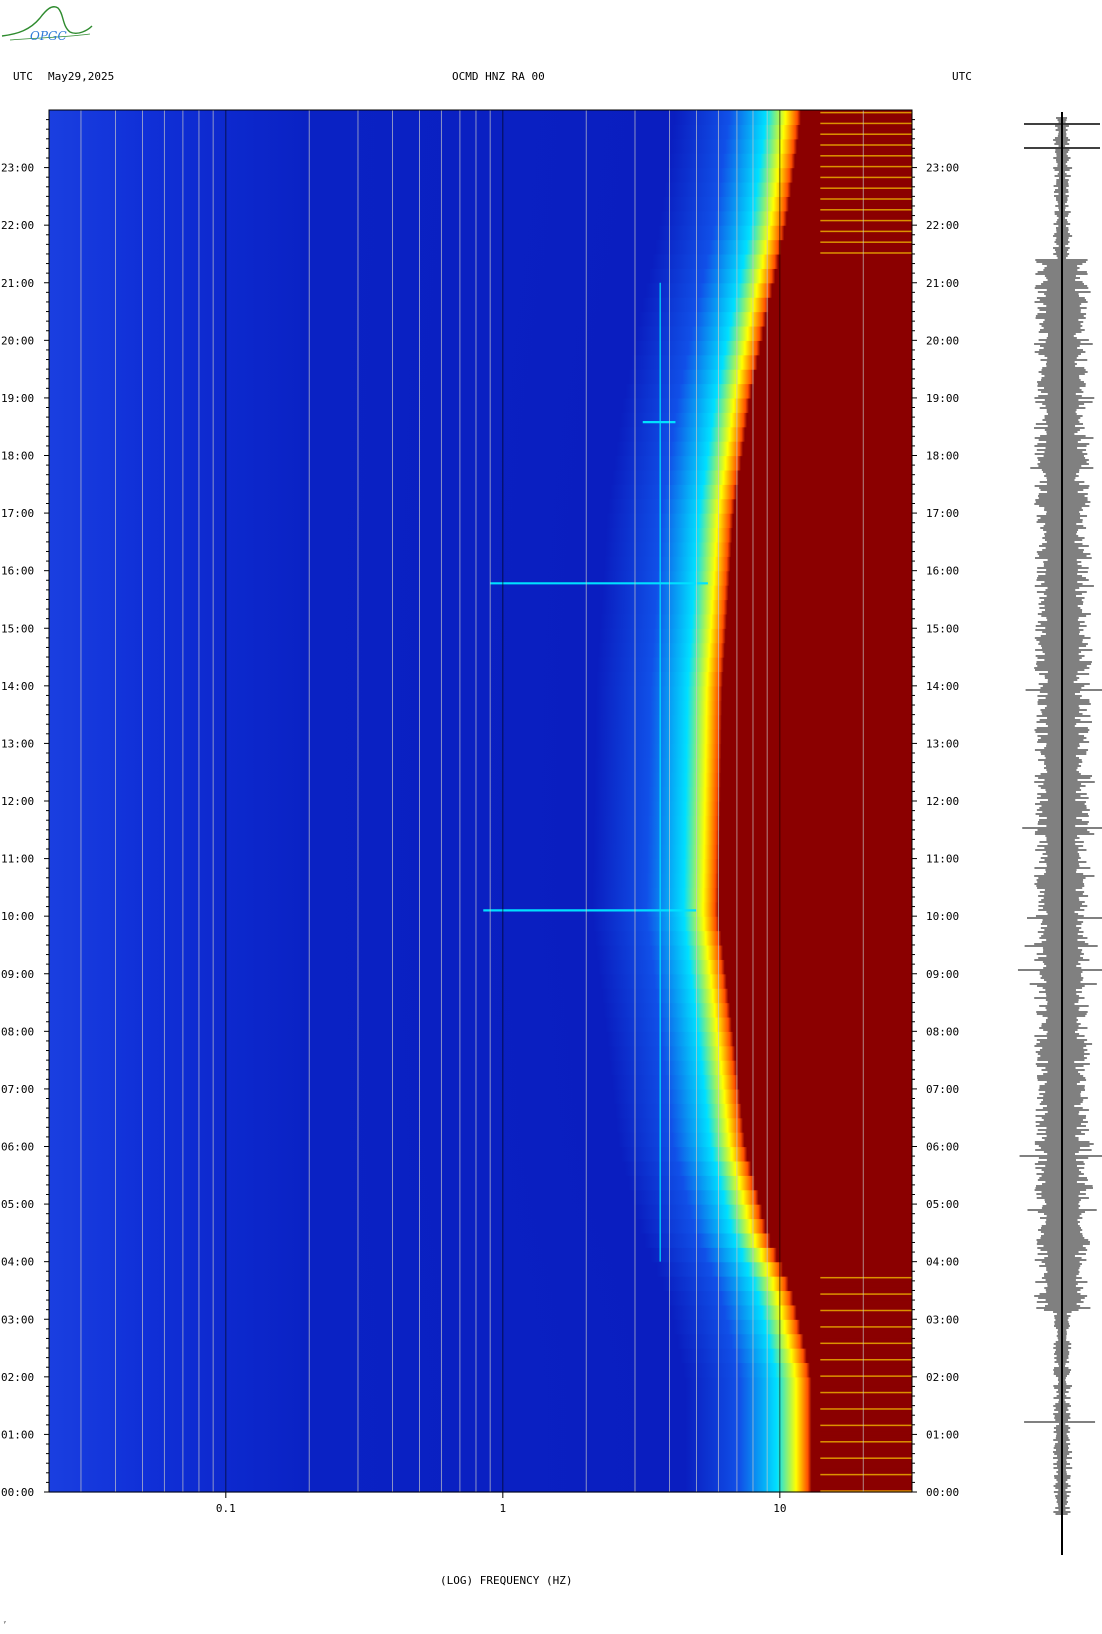 The image size is (1102, 1634). What do you see at coordinates (942, 1147) in the screenshot?
I see `y-tick-label-right: 06:00` at bounding box center [942, 1147].